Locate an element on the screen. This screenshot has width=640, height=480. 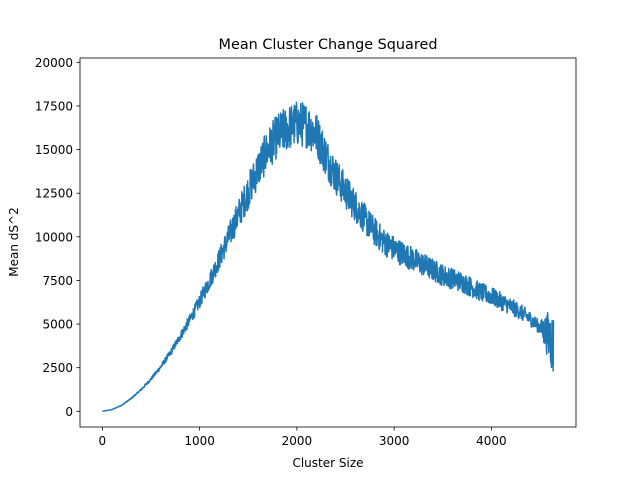
x-tick-label: 4000 is located at coordinates (491, 441).